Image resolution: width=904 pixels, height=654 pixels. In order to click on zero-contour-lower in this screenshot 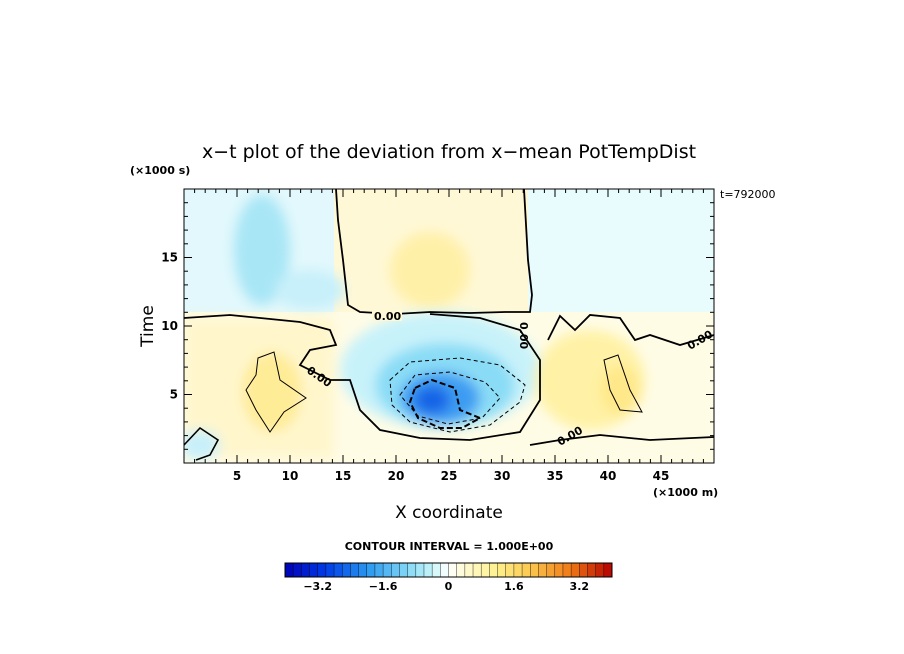, I will do `click(362, 377)`.